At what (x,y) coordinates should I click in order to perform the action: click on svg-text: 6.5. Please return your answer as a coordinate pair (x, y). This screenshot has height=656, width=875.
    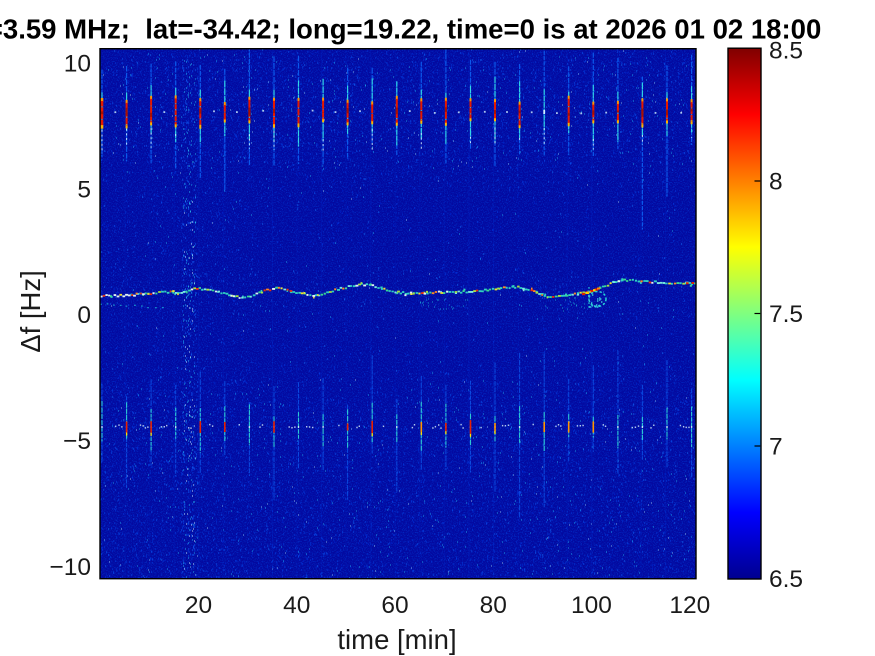
    Looking at the image, I should click on (786, 579).